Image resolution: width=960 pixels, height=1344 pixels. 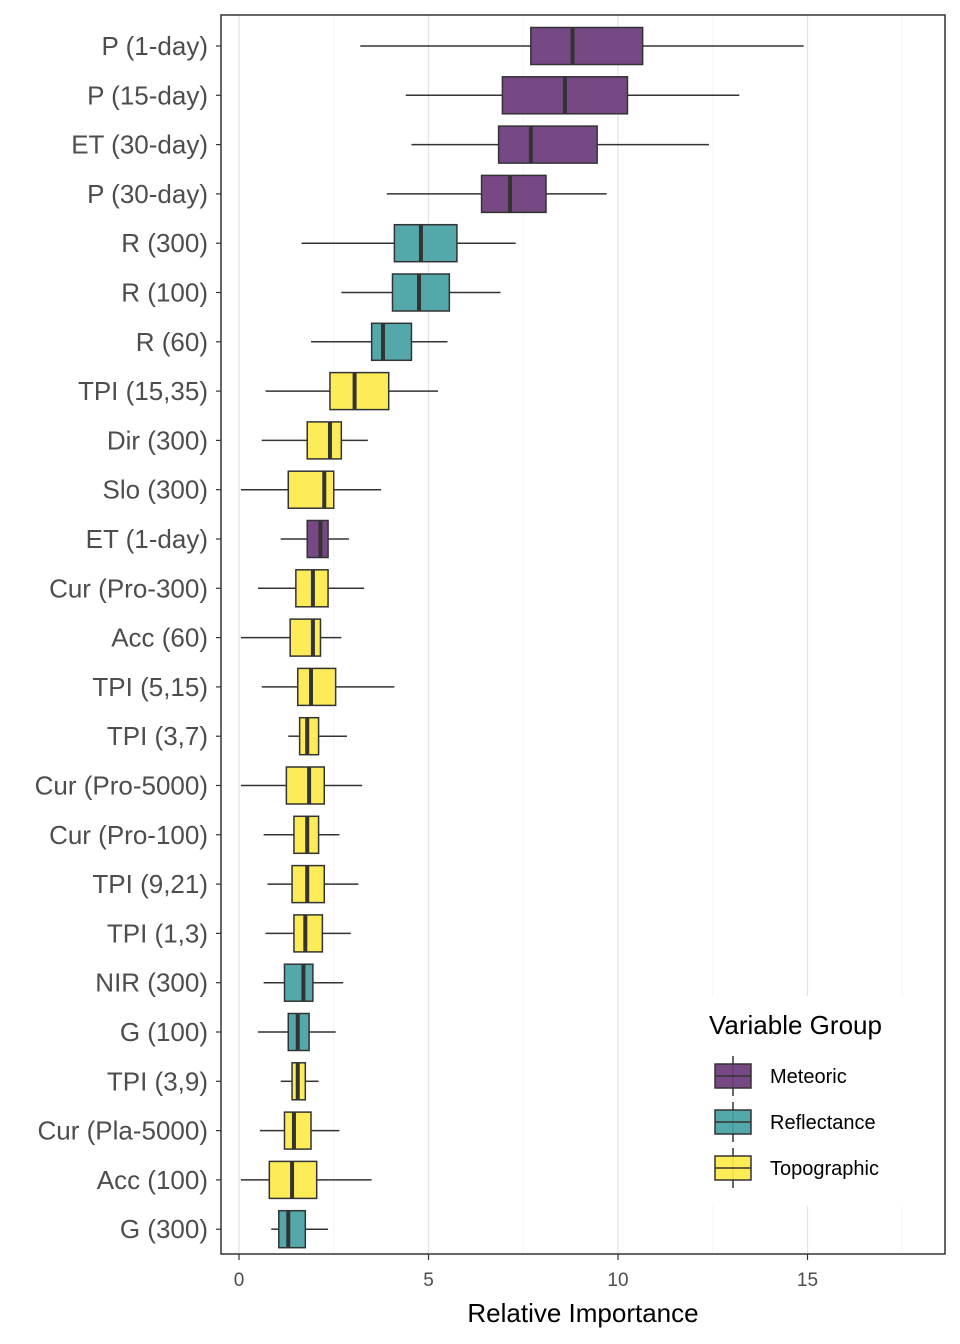 What do you see at coordinates (156, 490) in the screenshot?
I see `y-tick-label: Slo (300)` at bounding box center [156, 490].